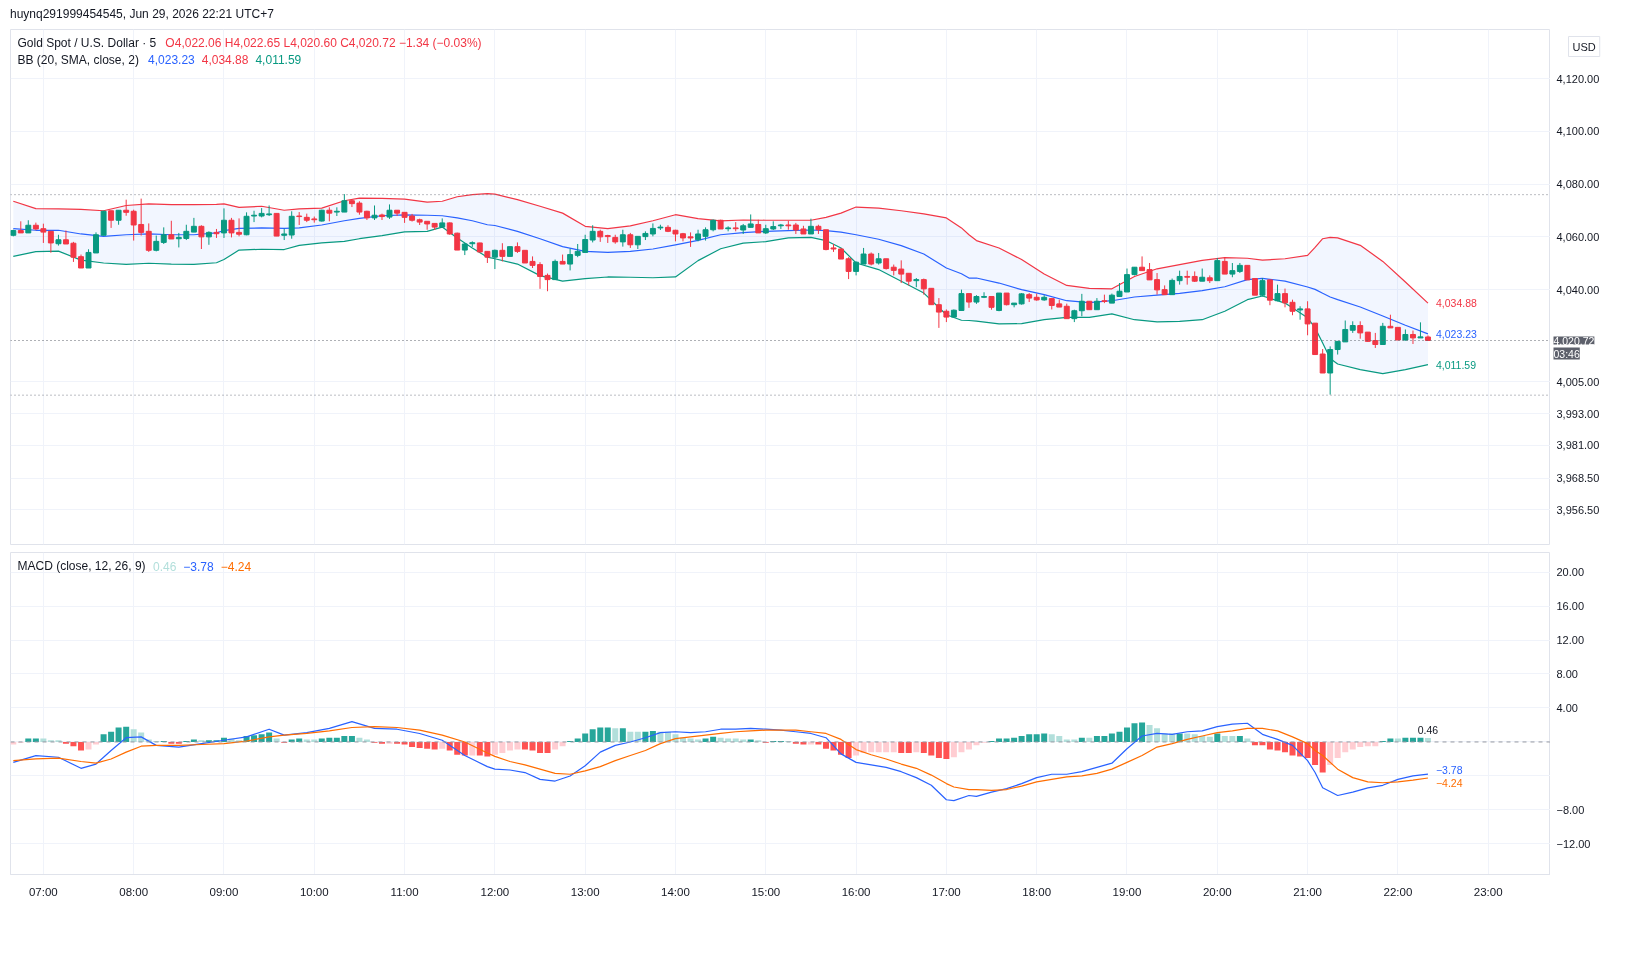 This screenshot has height=954, width=1626. I want to click on data-label: −3.78, so click(1449, 769).